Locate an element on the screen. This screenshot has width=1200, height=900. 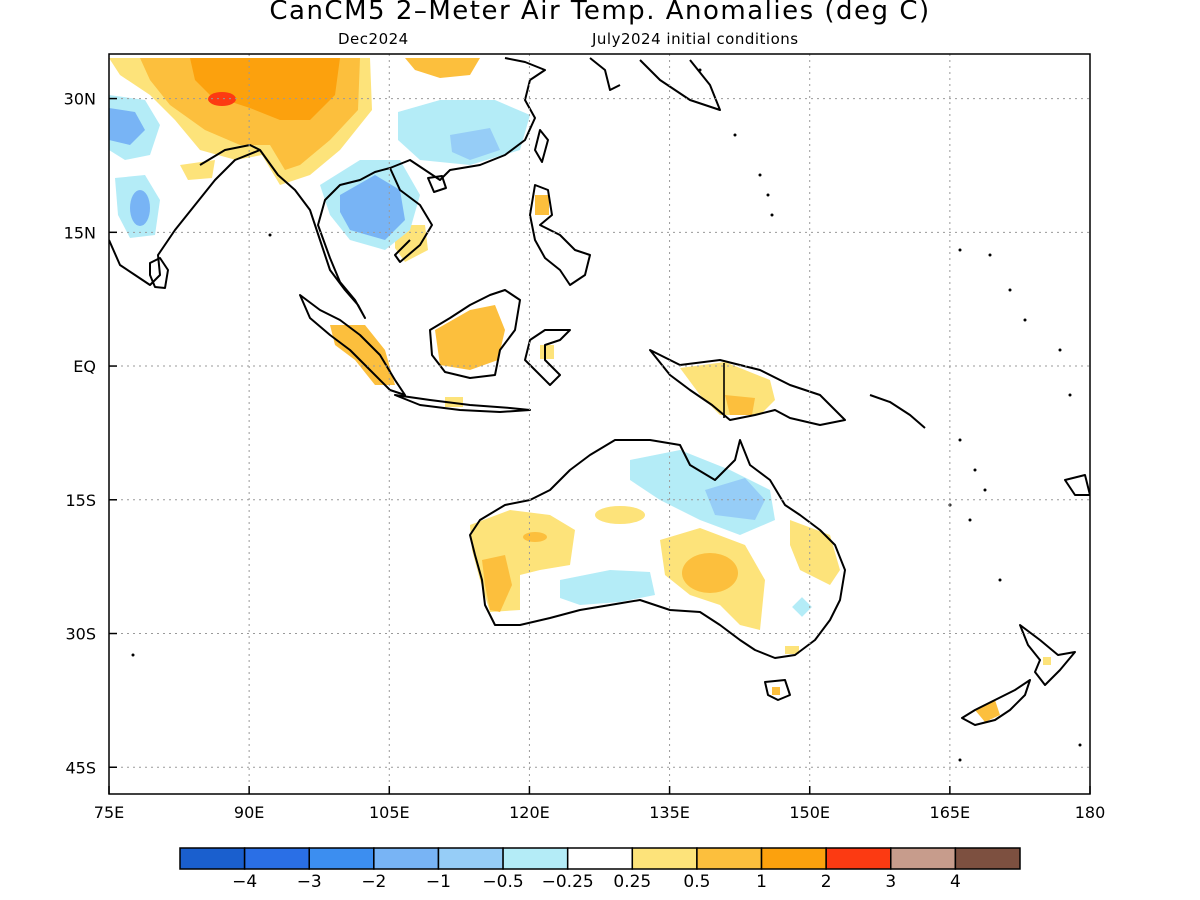
anomaly-region-central-australia-warm is located at coordinates (620, 515).